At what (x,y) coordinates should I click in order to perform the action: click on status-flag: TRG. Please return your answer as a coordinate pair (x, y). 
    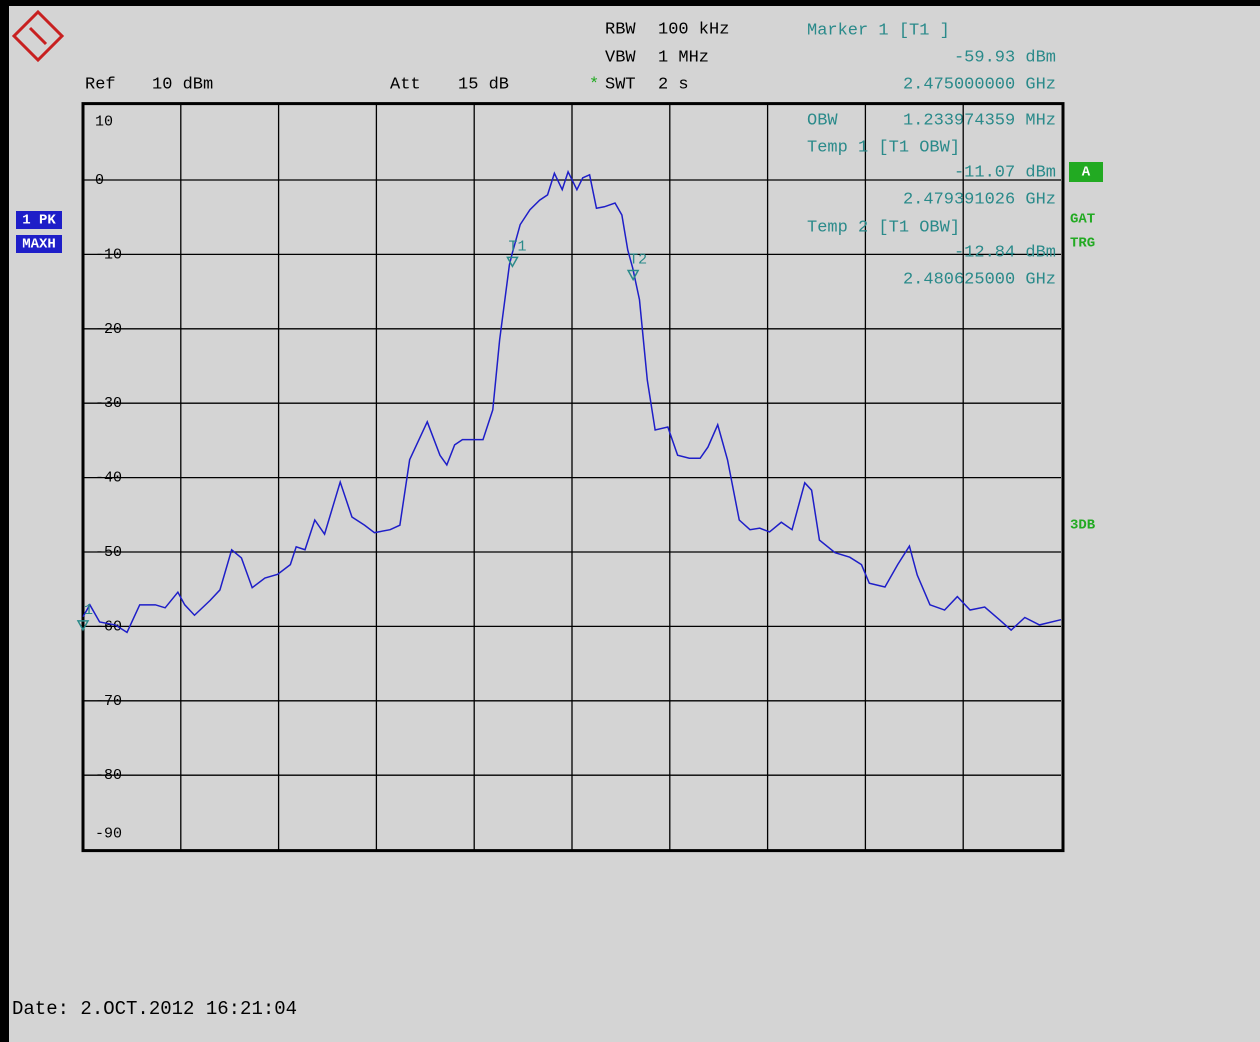
    Looking at the image, I should click on (1082, 244).